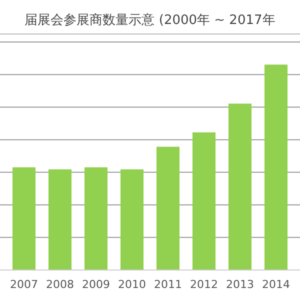 The width and height of the screenshot is (300, 300). Describe the element at coordinates (96, 284) in the screenshot. I see `x-tick-label: 2009` at that location.